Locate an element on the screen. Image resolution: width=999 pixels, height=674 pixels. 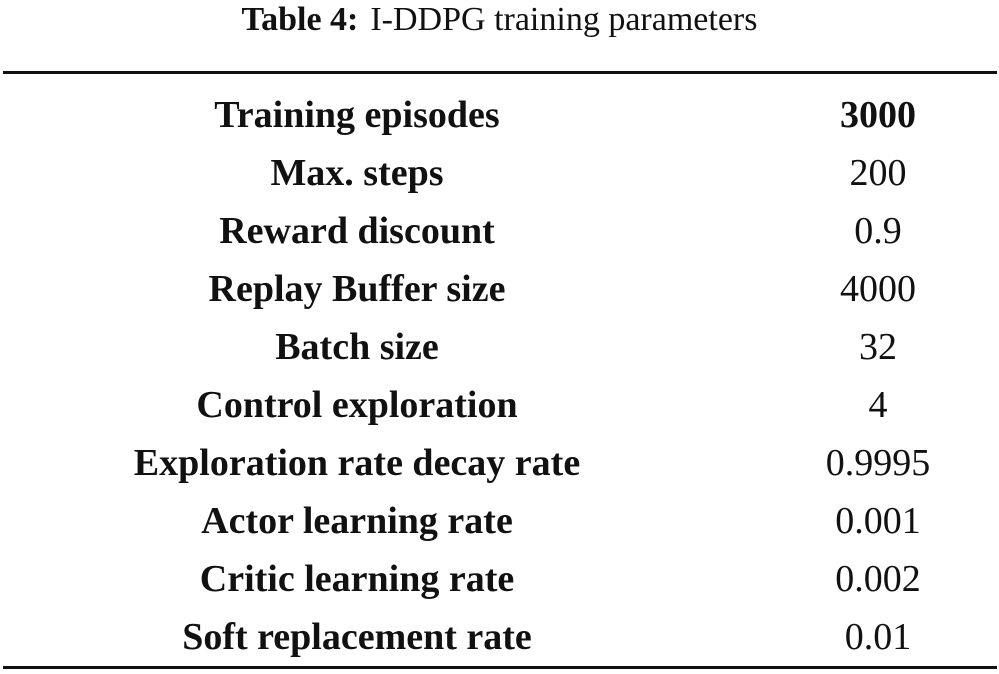
parameter-name: Soft replacement rate is located at coordinates (357, 637).